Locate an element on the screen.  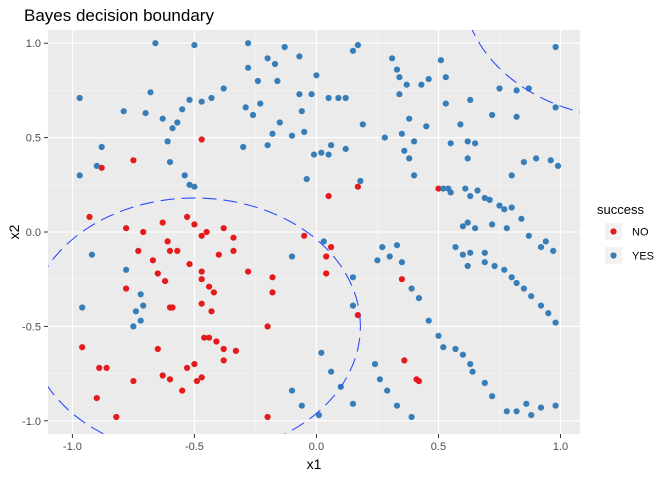
chart-title: Bayes decision boundary is located at coordinates (119, 15).